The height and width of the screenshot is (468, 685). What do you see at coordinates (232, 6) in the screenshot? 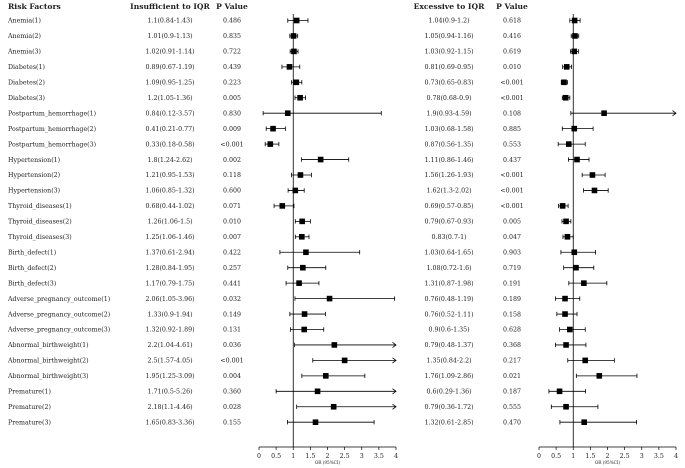
I see `header-insufficient-p: P Value` at bounding box center [232, 6].